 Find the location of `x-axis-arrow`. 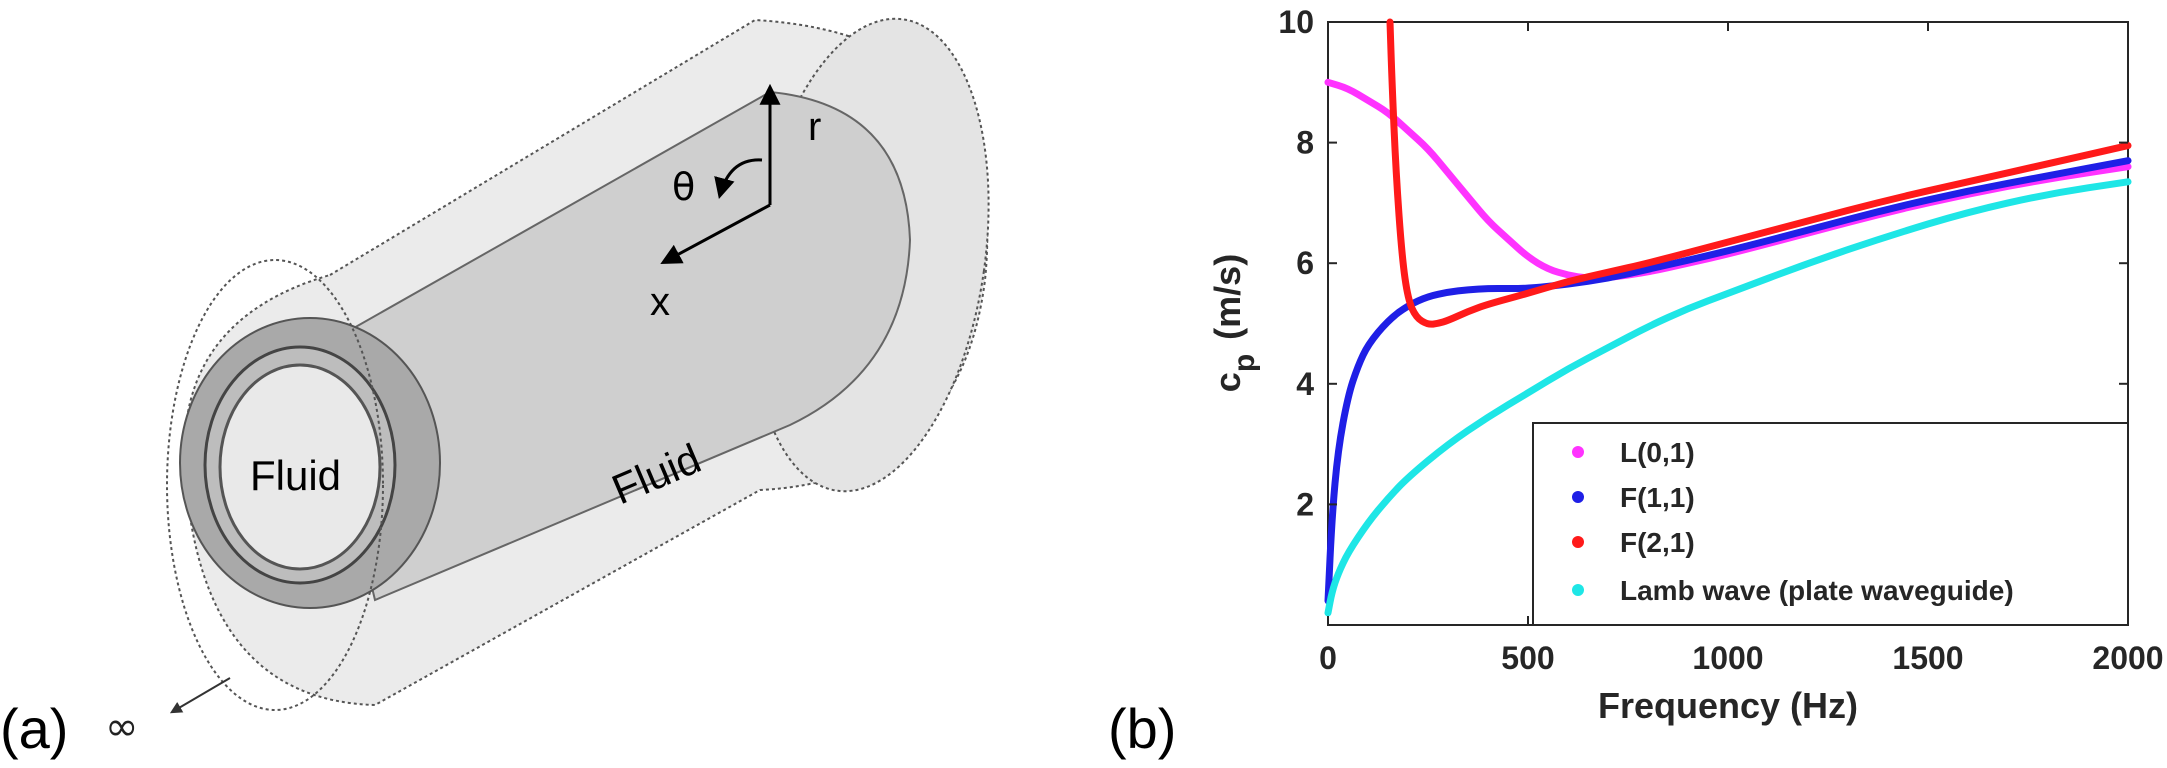

x-axis-arrow is located at coordinates (715, 233).